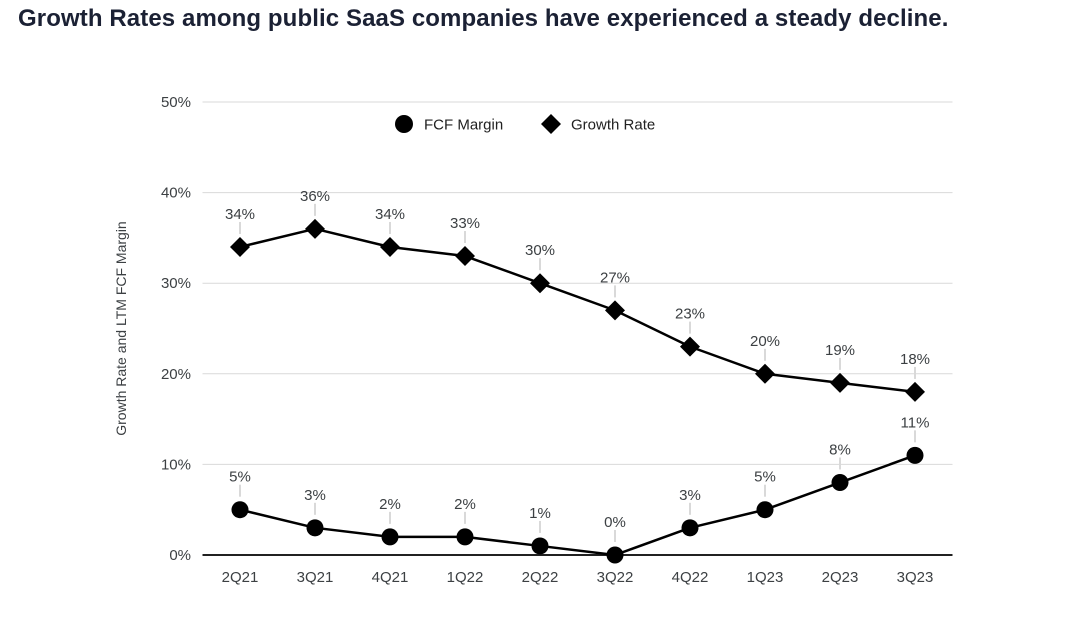 The width and height of the screenshot is (1076, 618). I want to click on data-point-label: 11%, so click(915, 422).